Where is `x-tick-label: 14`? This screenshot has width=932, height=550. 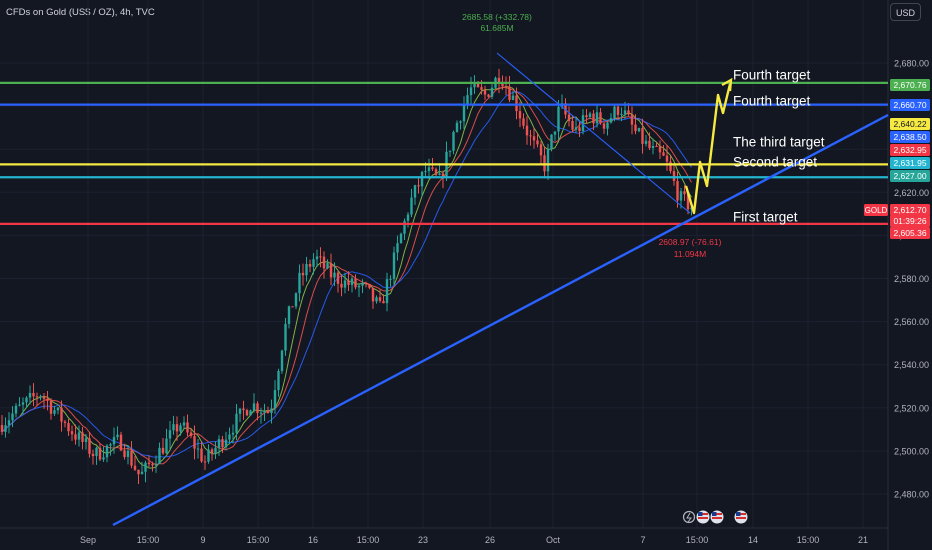
x-tick-label: 14 is located at coordinates (753, 540).